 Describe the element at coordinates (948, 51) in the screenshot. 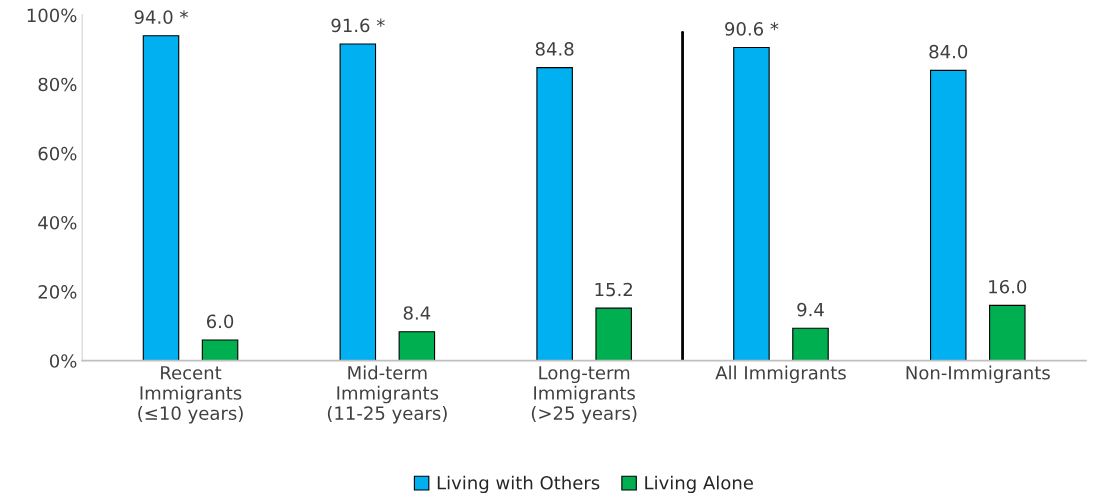

I see `data-label: 84.0` at that location.